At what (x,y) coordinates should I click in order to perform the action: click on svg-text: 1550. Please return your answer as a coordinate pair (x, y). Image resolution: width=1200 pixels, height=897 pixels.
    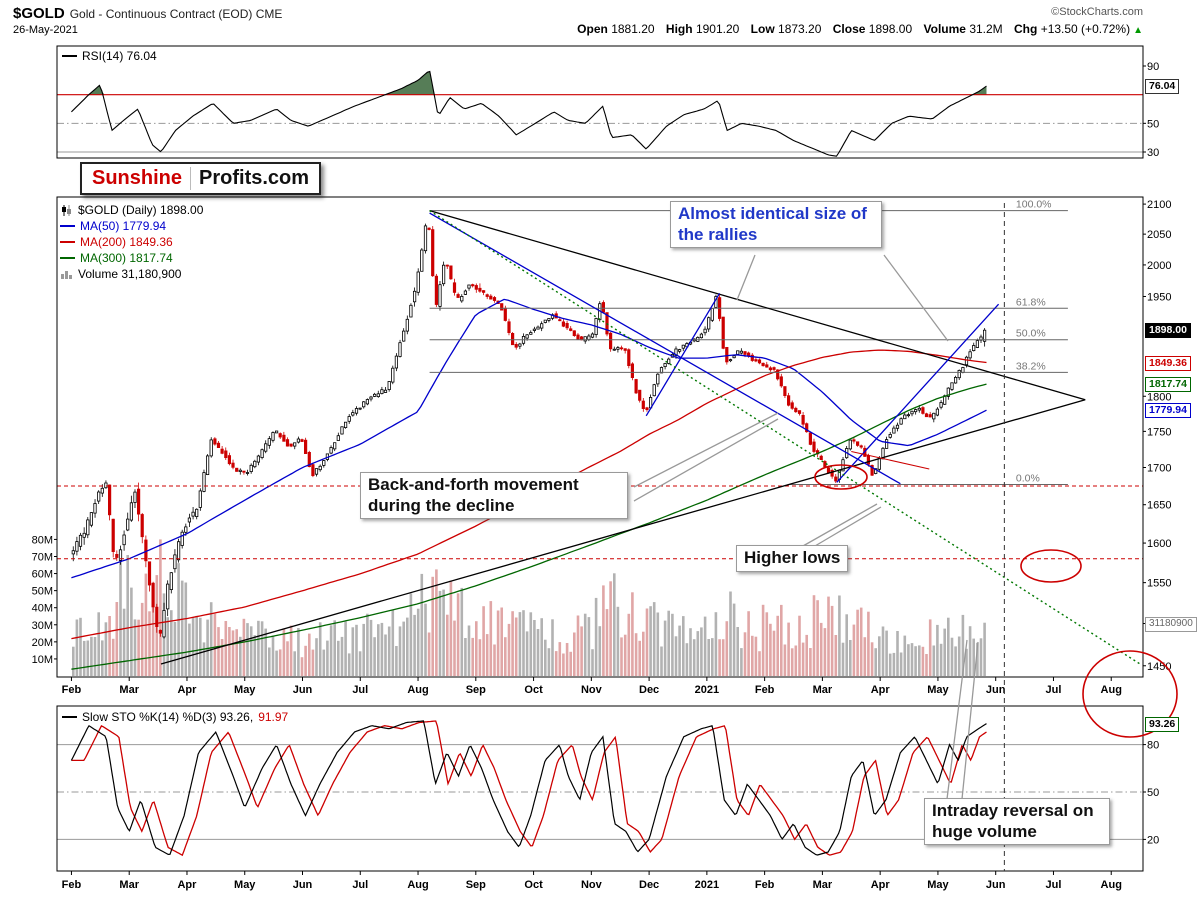
    Looking at the image, I should click on (1159, 584).